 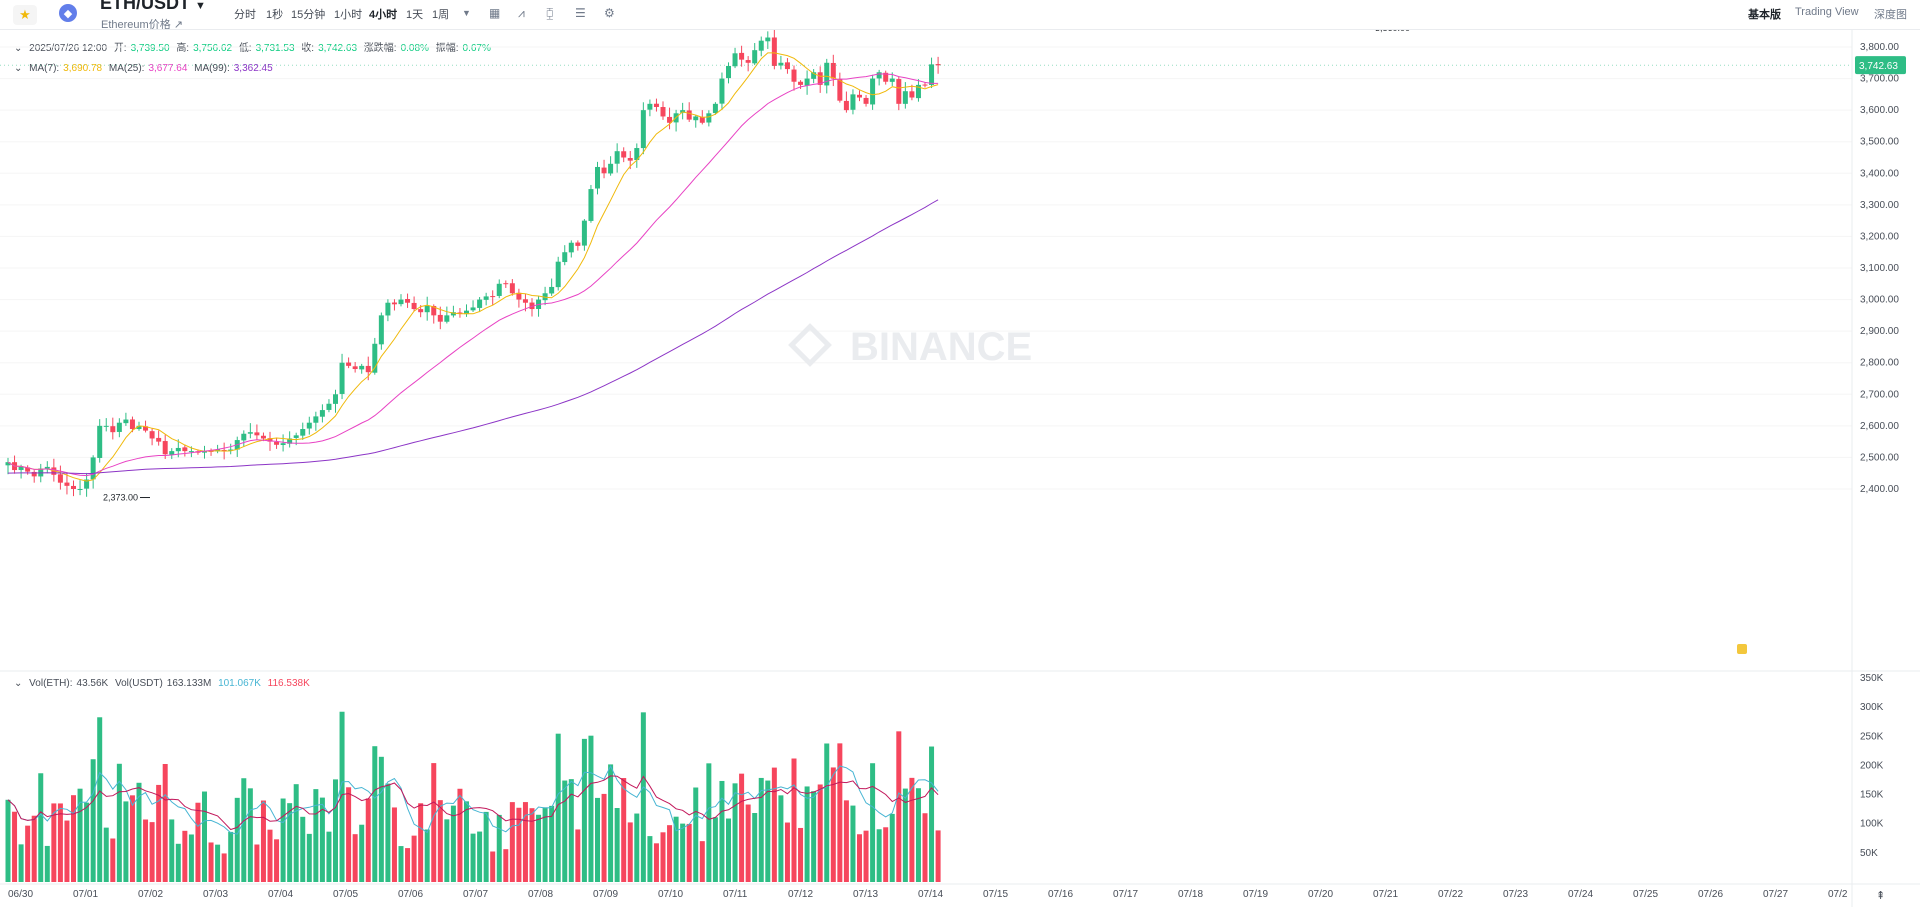 What do you see at coordinates (441, 15) in the screenshot?
I see `tf-1w: 1周` at bounding box center [441, 15].